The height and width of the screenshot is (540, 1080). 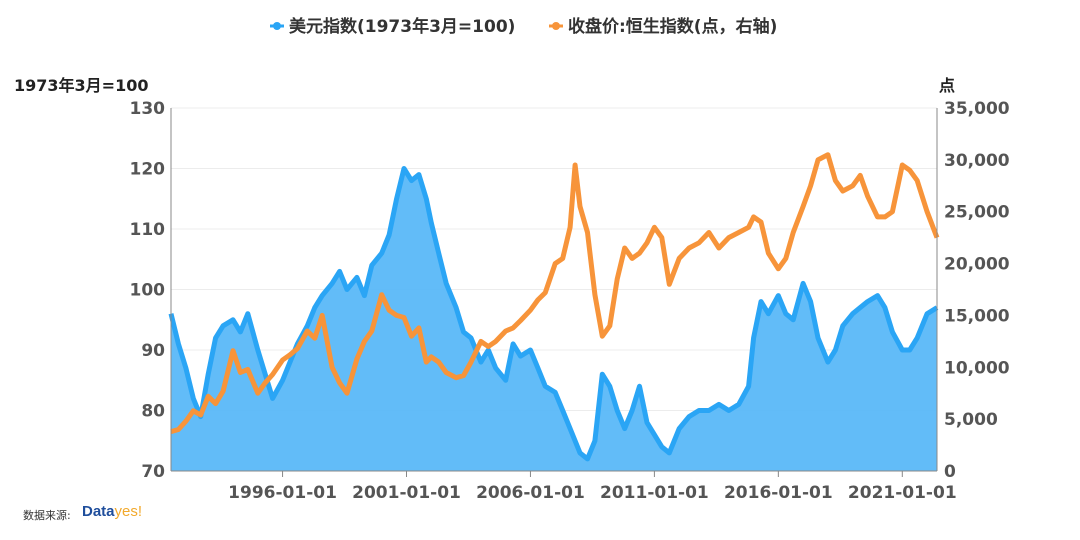 What do you see at coordinates (148, 109) in the screenshot?
I see `left-tick-label: 130` at bounding box center [148, 109].